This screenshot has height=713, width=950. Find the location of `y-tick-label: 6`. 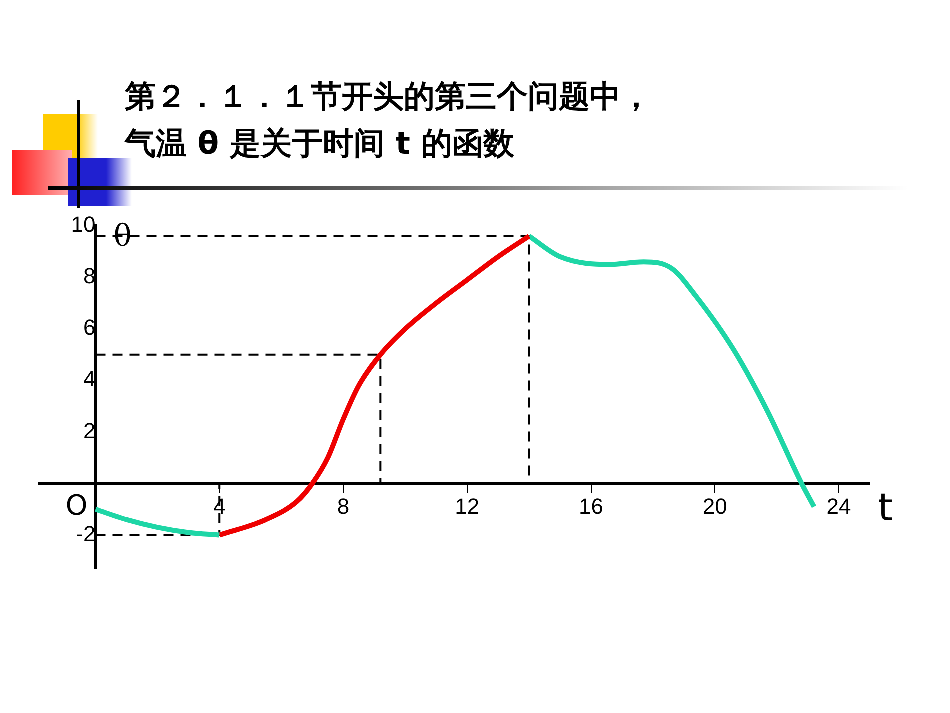

y-tick-label: 6 is located at coordinates (89, 327).